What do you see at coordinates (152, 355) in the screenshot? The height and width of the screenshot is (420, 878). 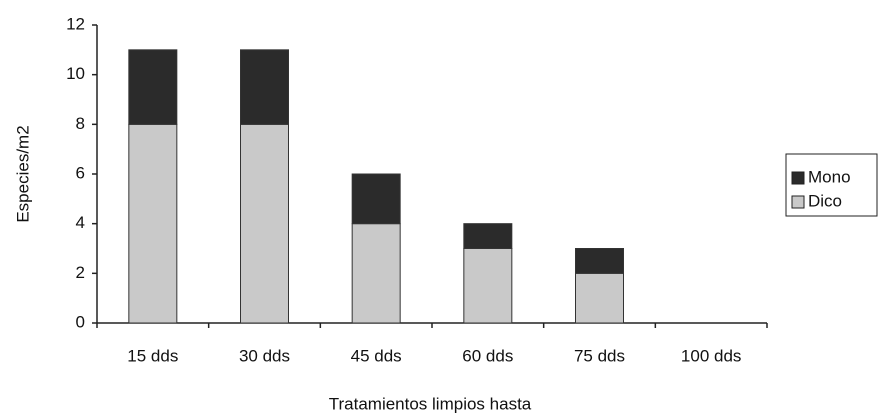 I see `x-tick-label: 15 dds` at bounding box center [152, 355].